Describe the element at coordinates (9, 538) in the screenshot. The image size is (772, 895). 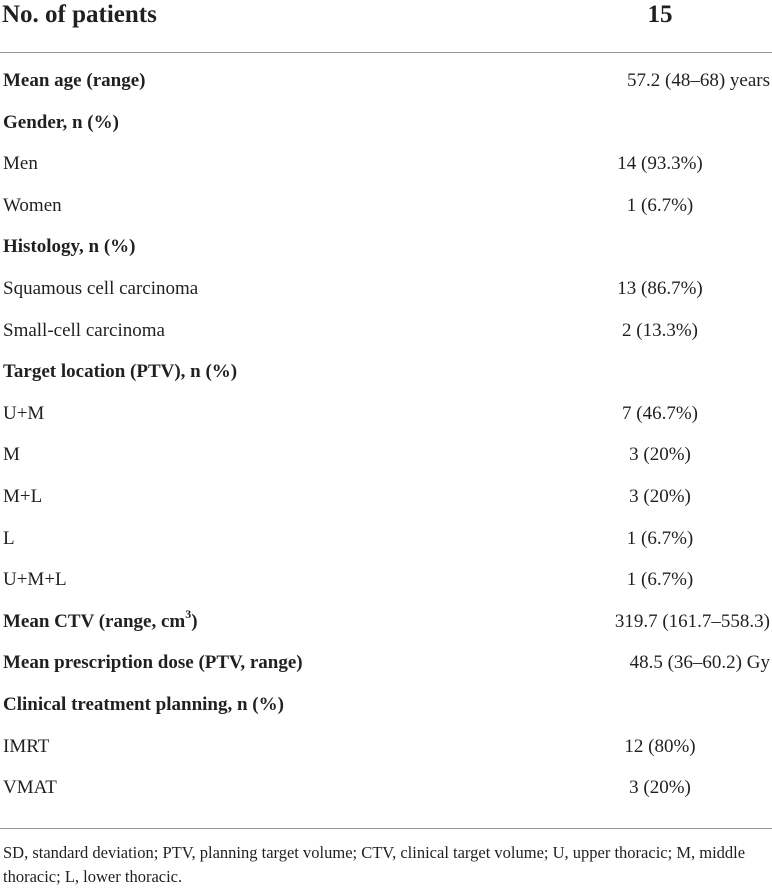
I see `row-label: L` at that location.